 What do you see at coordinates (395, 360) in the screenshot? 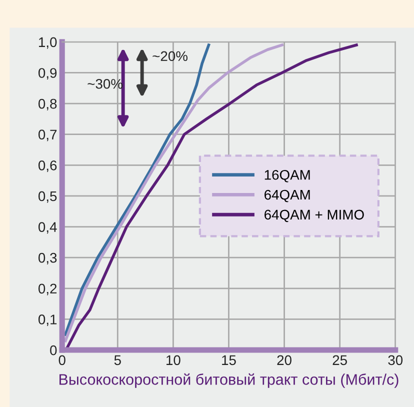
I see `x-tick-label: 30` at bounding box center [395, 360].